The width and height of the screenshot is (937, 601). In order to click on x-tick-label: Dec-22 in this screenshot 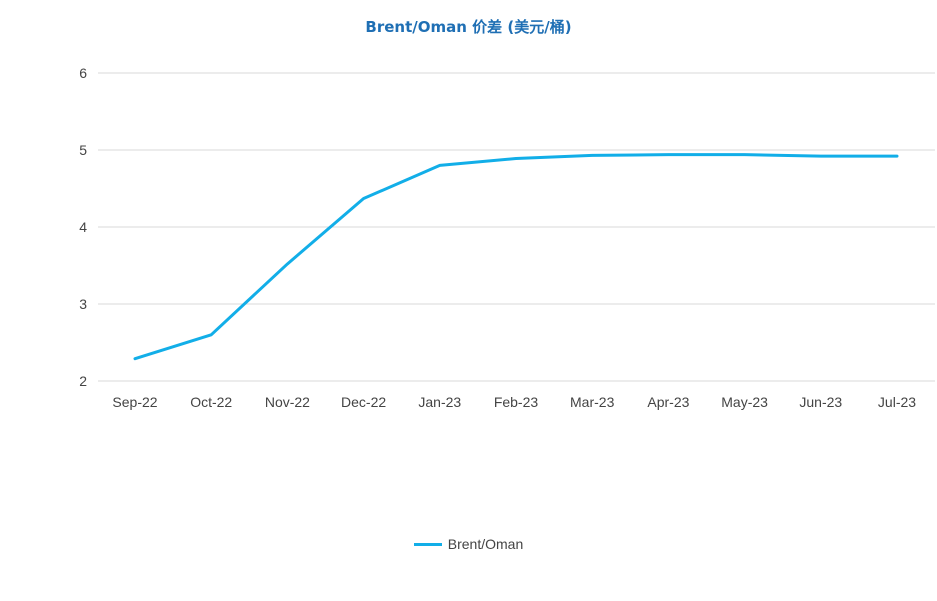, I will do `click(363, 402)`.